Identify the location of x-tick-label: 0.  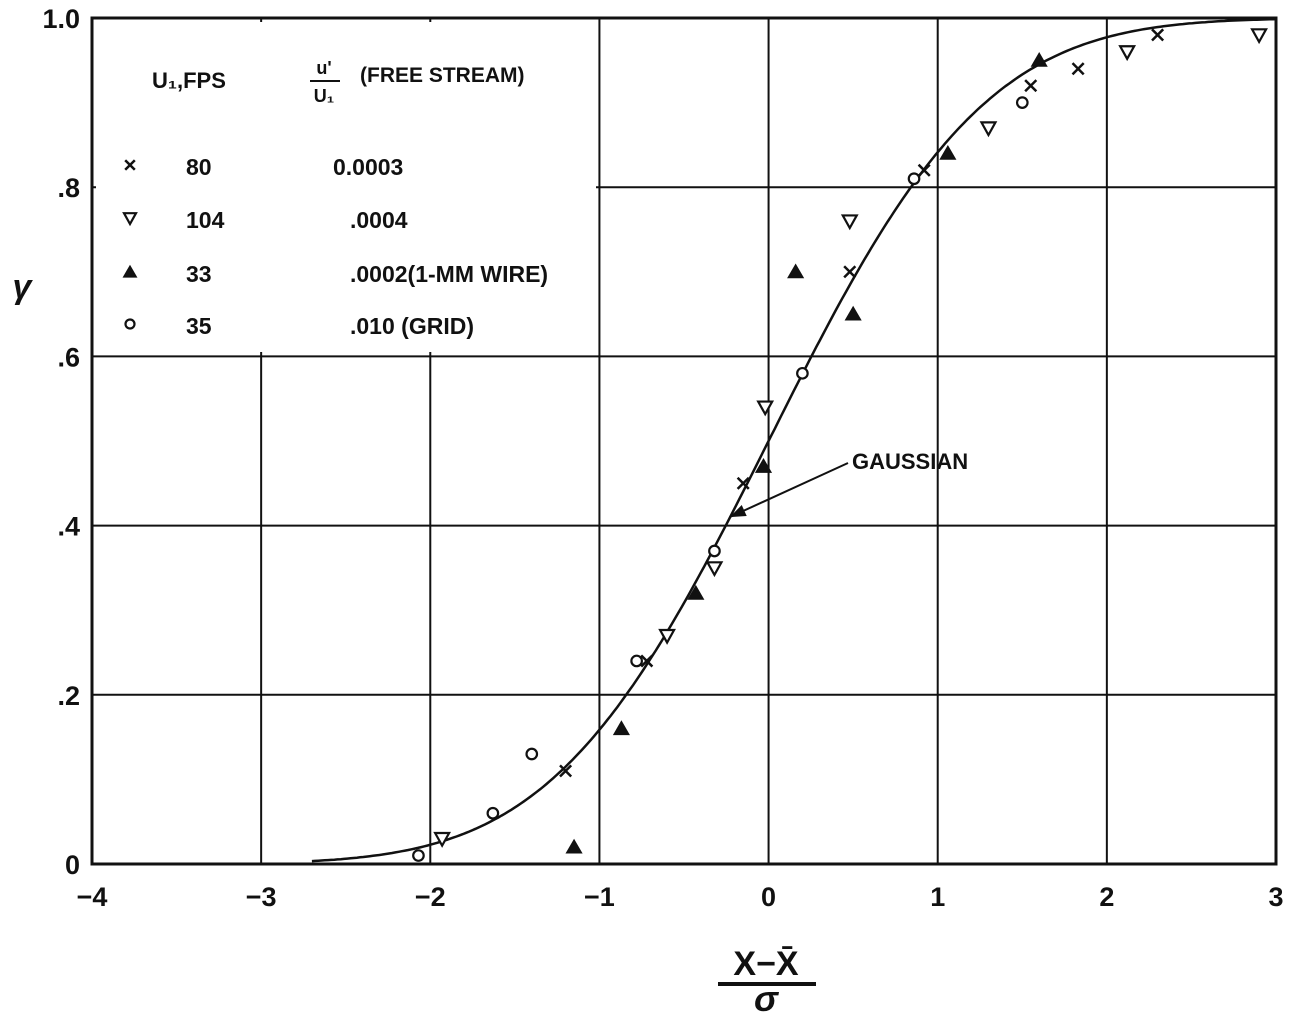
(768, 897).